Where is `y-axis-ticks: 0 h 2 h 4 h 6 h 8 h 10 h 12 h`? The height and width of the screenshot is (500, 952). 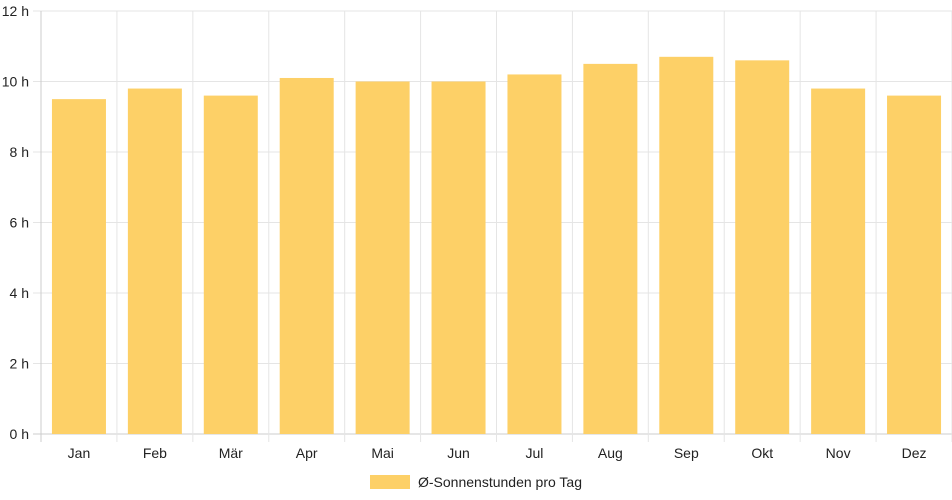
y-axis-ticks: 0 h 2 h 4 h 6 h 8 h 10 h 12 h is located at coordinates (15, 222).